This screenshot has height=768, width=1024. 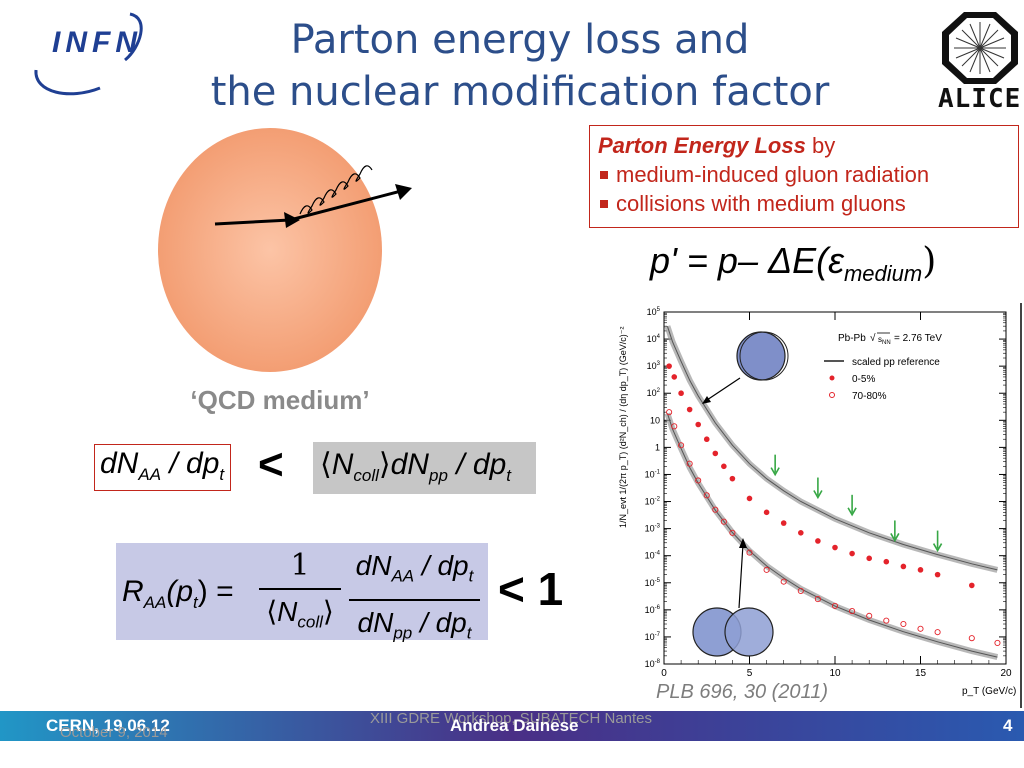 What do you see at coordinates (750, 673) in the screenshot?
I see `x-tick-label: 5` at bounding box center [750, 673].